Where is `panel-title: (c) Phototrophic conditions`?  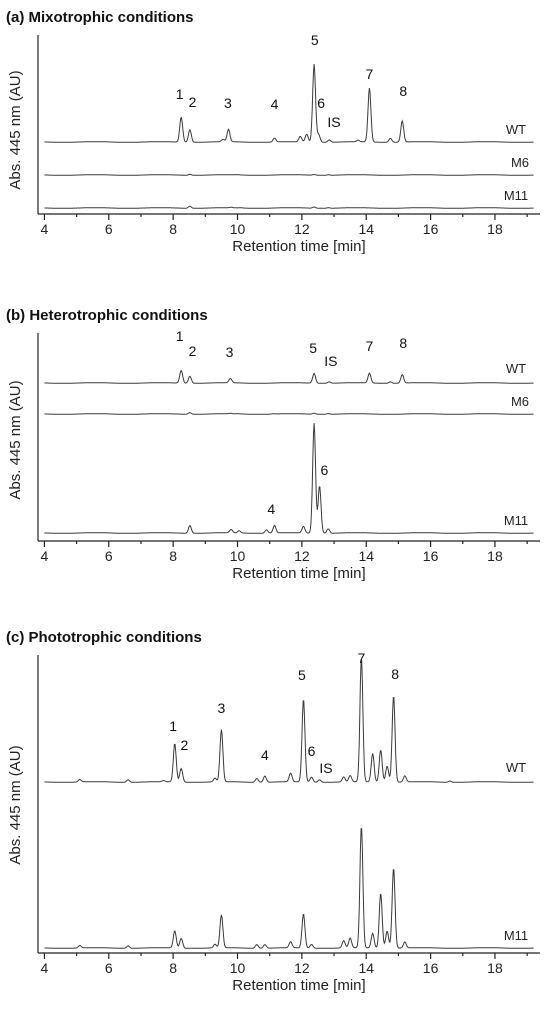 panel-title: (c) Phototrophic conditions is located at coordinates (104, 637).